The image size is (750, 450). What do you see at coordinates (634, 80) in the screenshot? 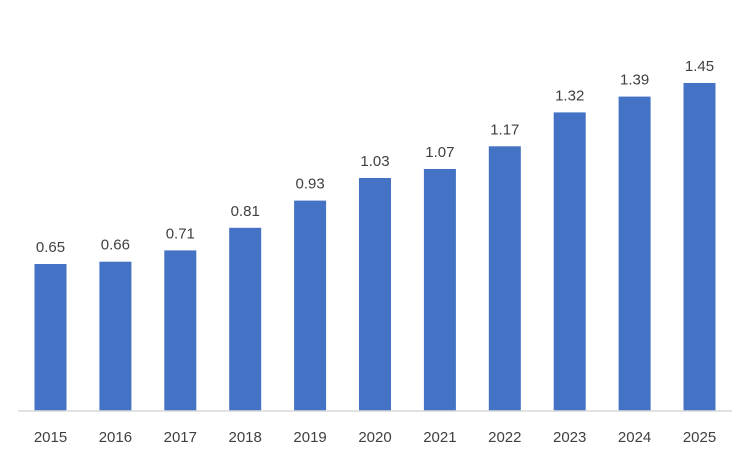
I see `value-label-2024: 1.39` at bounding box center [634, 80].